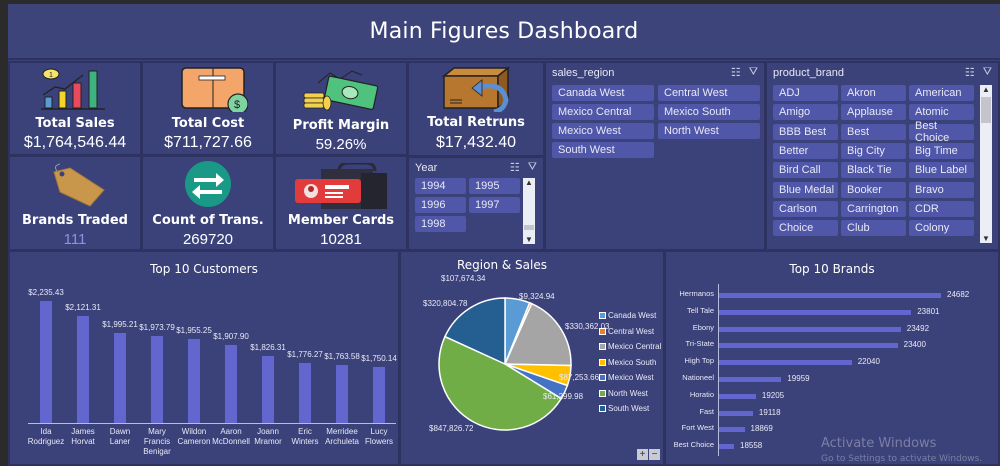 This screenshot has width=1000, height=466. I want to click on brand-chip: Club, so click(873, 228).